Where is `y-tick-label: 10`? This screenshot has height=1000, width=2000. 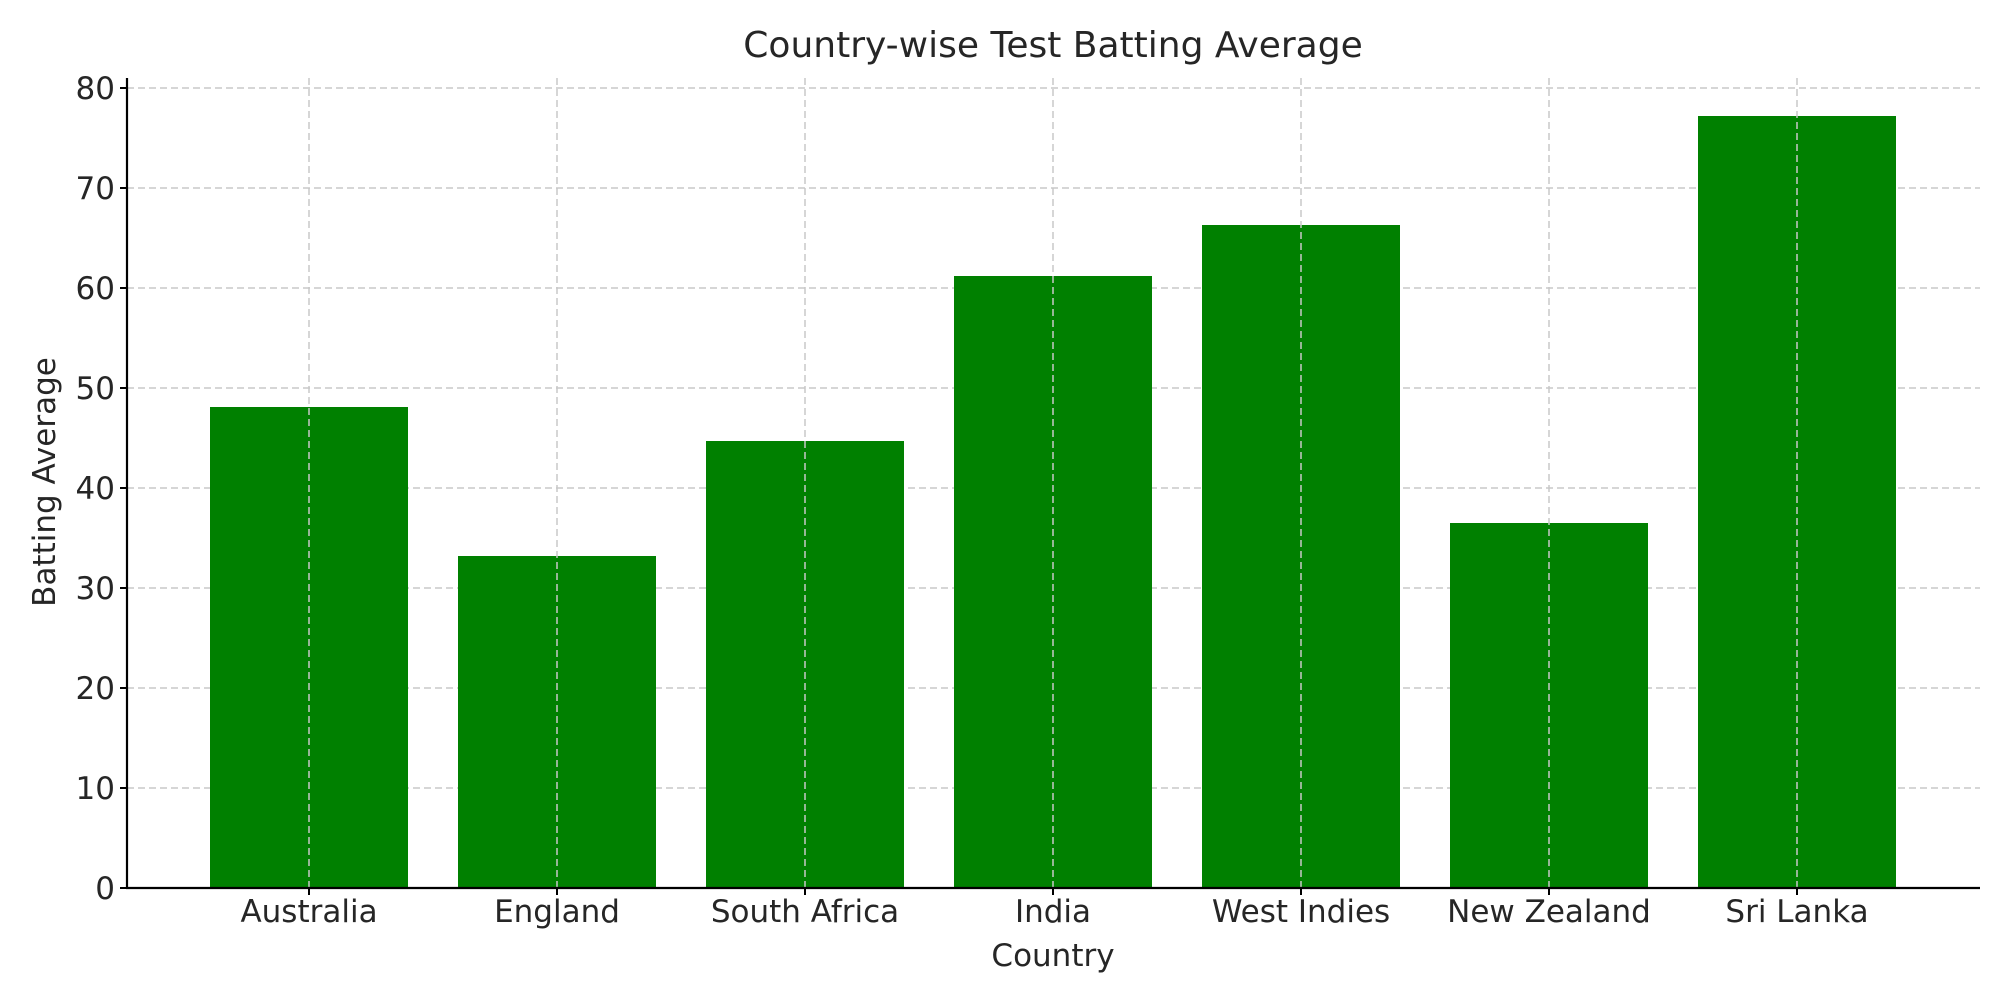 y-tick-label: 10 is located at coordinates (95, 789).